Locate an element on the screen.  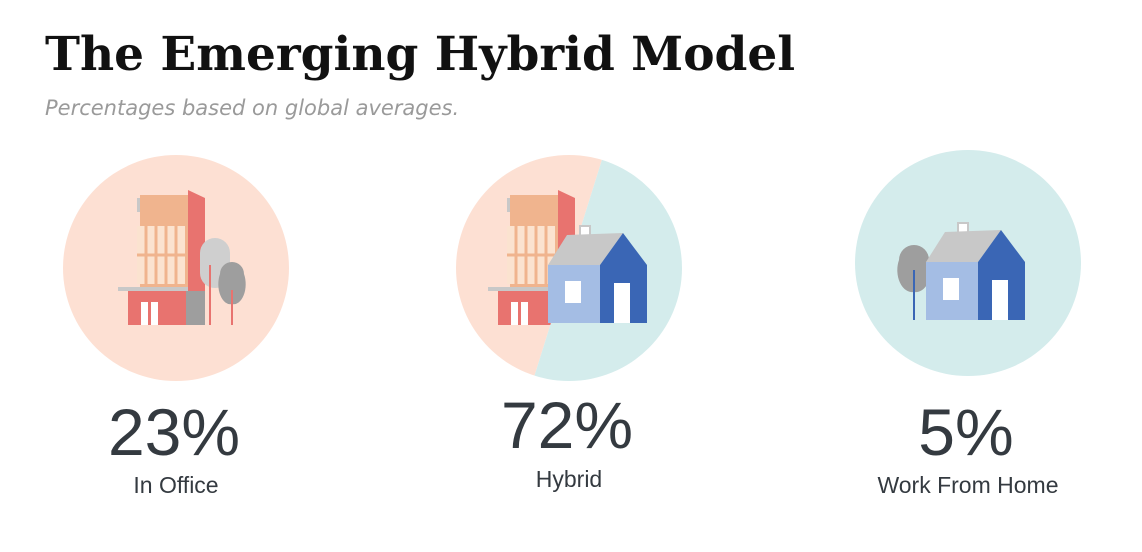
label: Work From Home is located at coordinates (967, 485).